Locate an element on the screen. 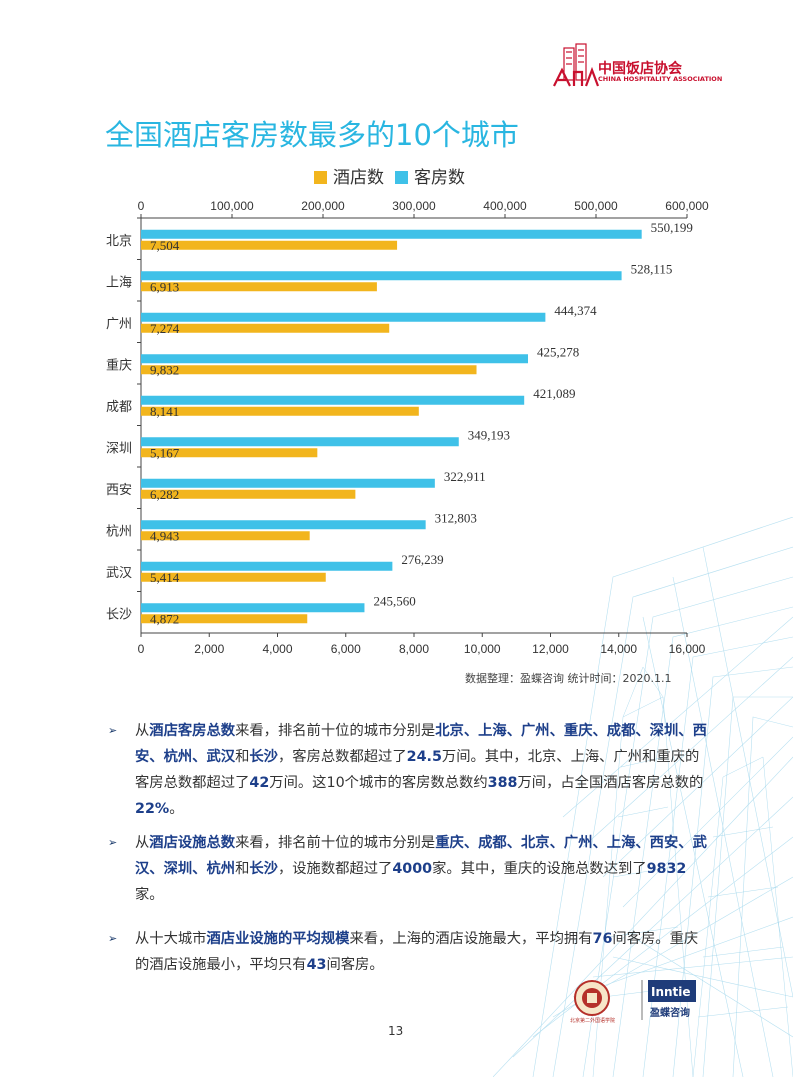  association-name-en: CHINA HOSPITALITY ASSOCIATION is located at coordinates (660, 79).